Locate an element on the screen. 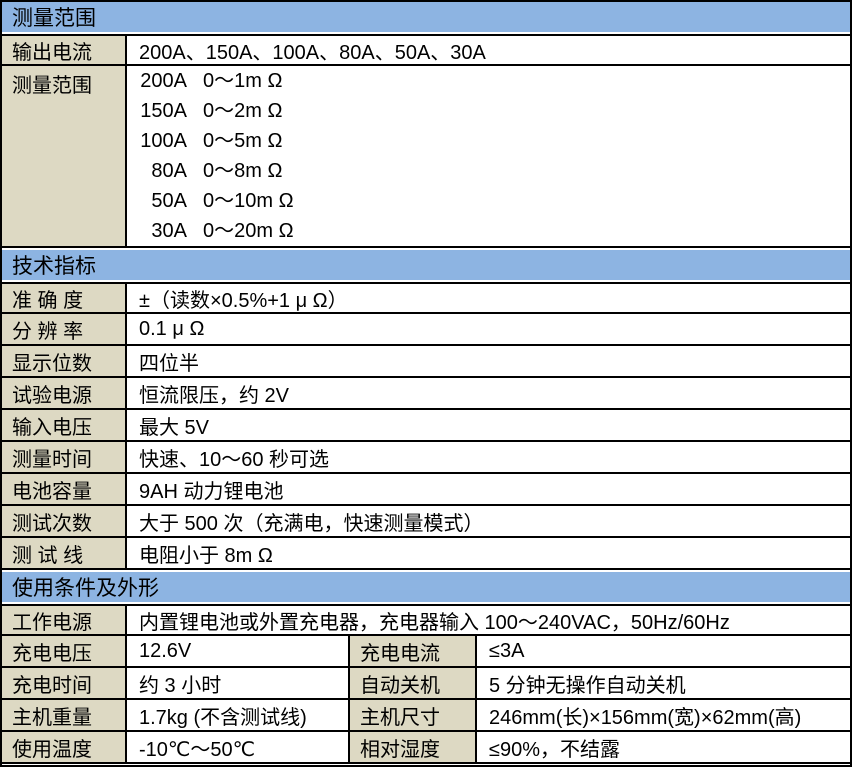  row-value-resolution: 0.1 μ Ω is located at coordinates (488, 329).